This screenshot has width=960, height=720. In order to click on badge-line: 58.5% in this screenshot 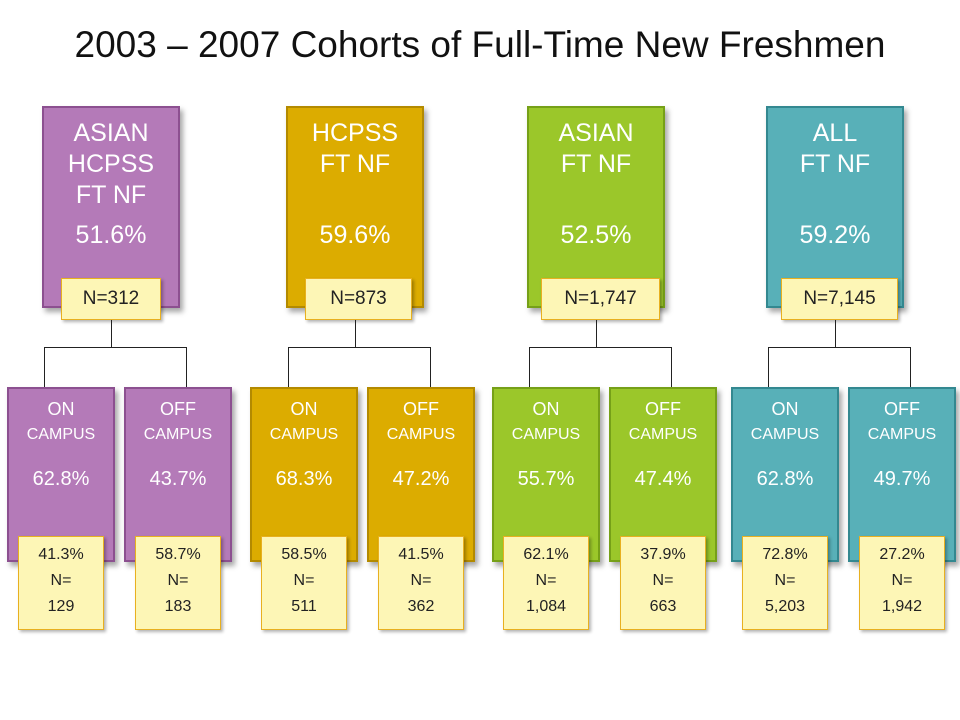, I will do `click(304, 554)`.